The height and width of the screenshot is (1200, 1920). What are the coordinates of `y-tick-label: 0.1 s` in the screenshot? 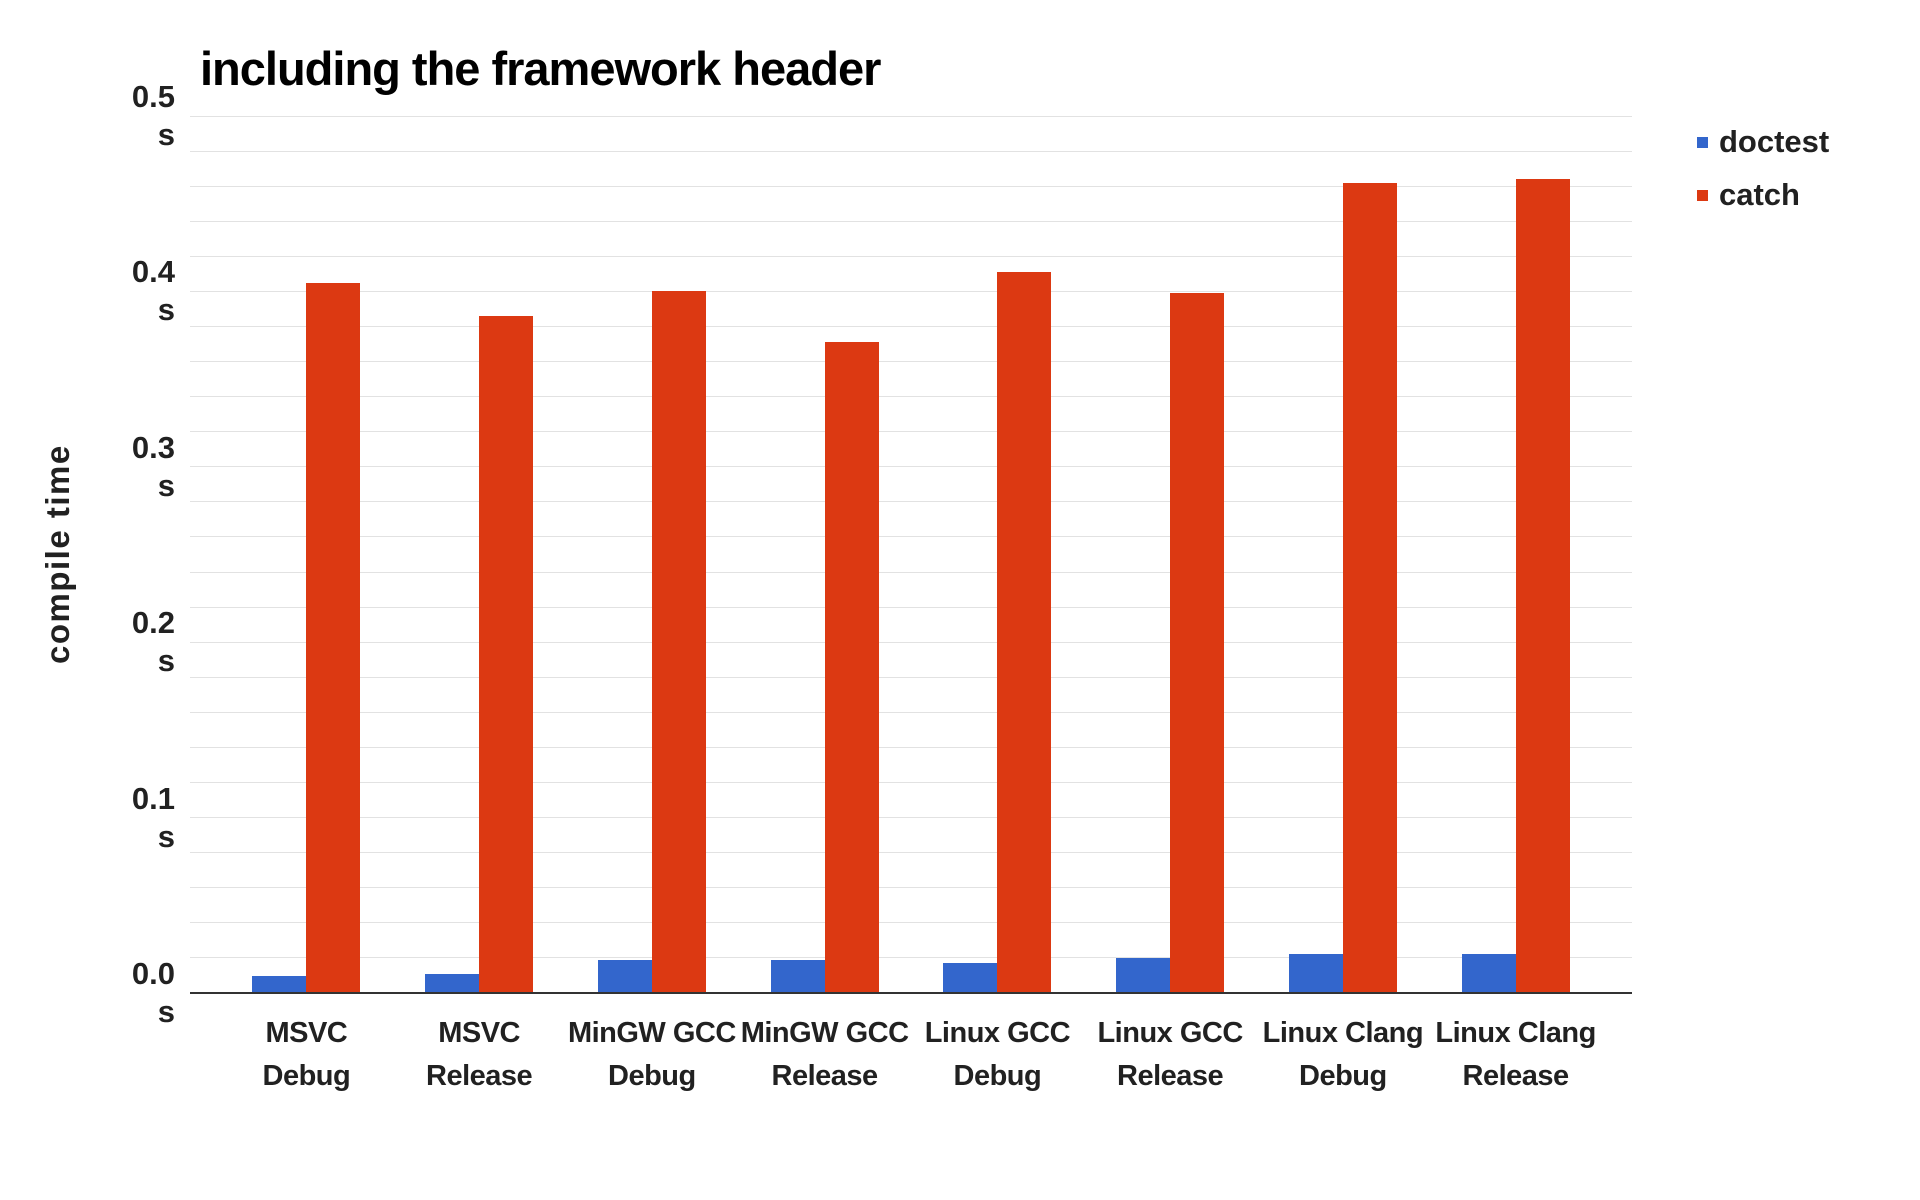 It's located at (153, 817).